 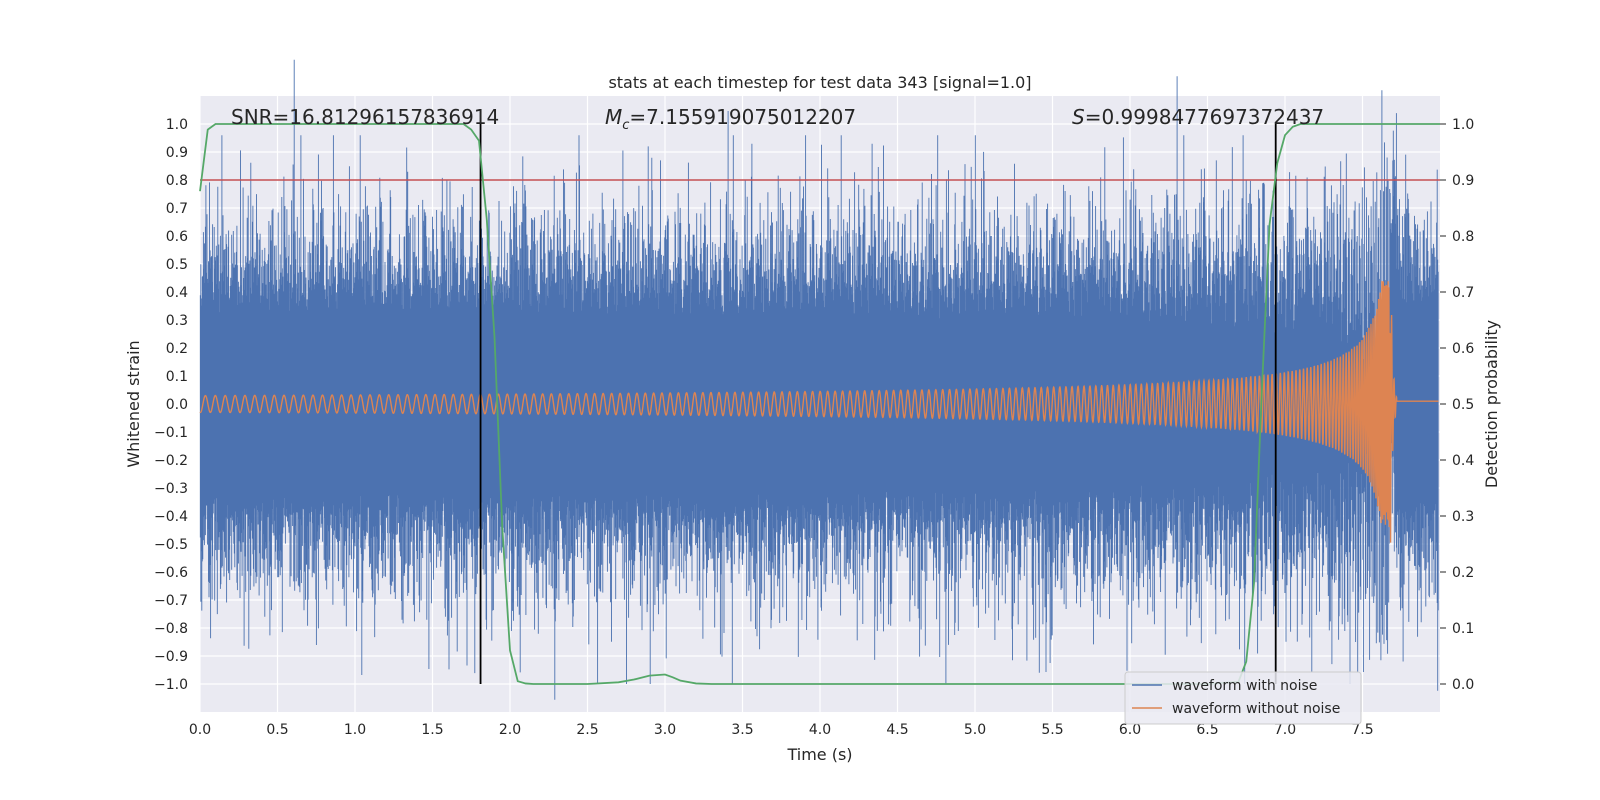 What do you see at coordinates (177, 405) in the screenshot?
I see `y-tick-label: 0.0` at bounding box center [177, 405].